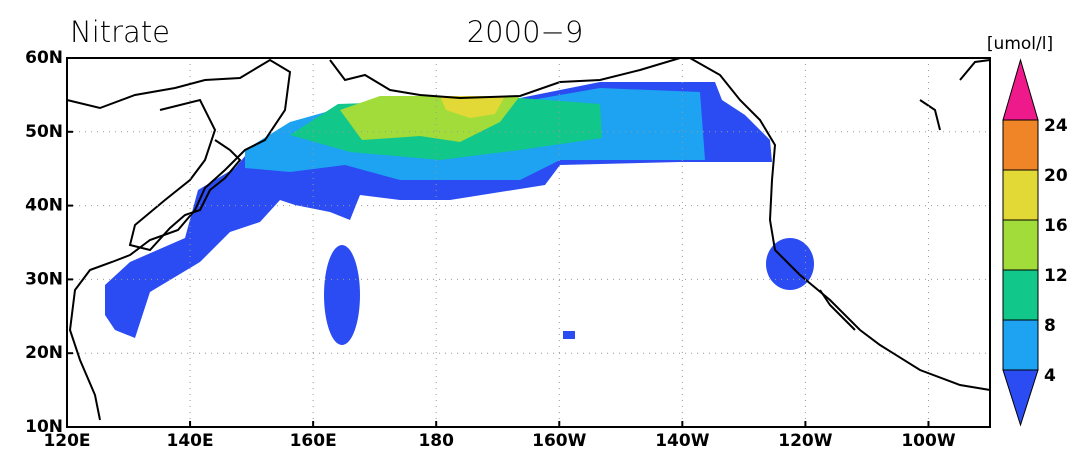  What do you see at coordinates (44, 132) in the screenshot?
I see `y-tick-label: 50N` at bounding box center [44, 132].